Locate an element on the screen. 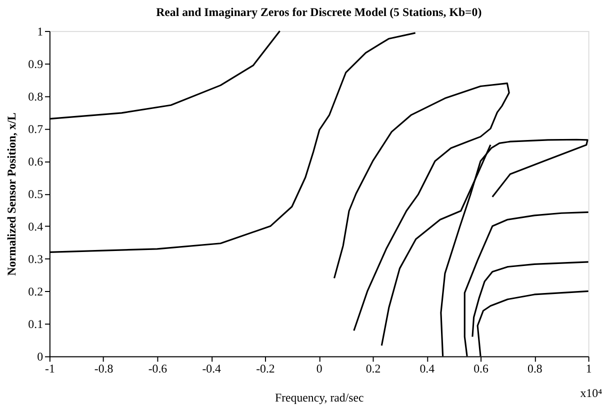 This screenshot has width=616, height=413. y-tick-label: 0 is located at coordinates (40, 357).